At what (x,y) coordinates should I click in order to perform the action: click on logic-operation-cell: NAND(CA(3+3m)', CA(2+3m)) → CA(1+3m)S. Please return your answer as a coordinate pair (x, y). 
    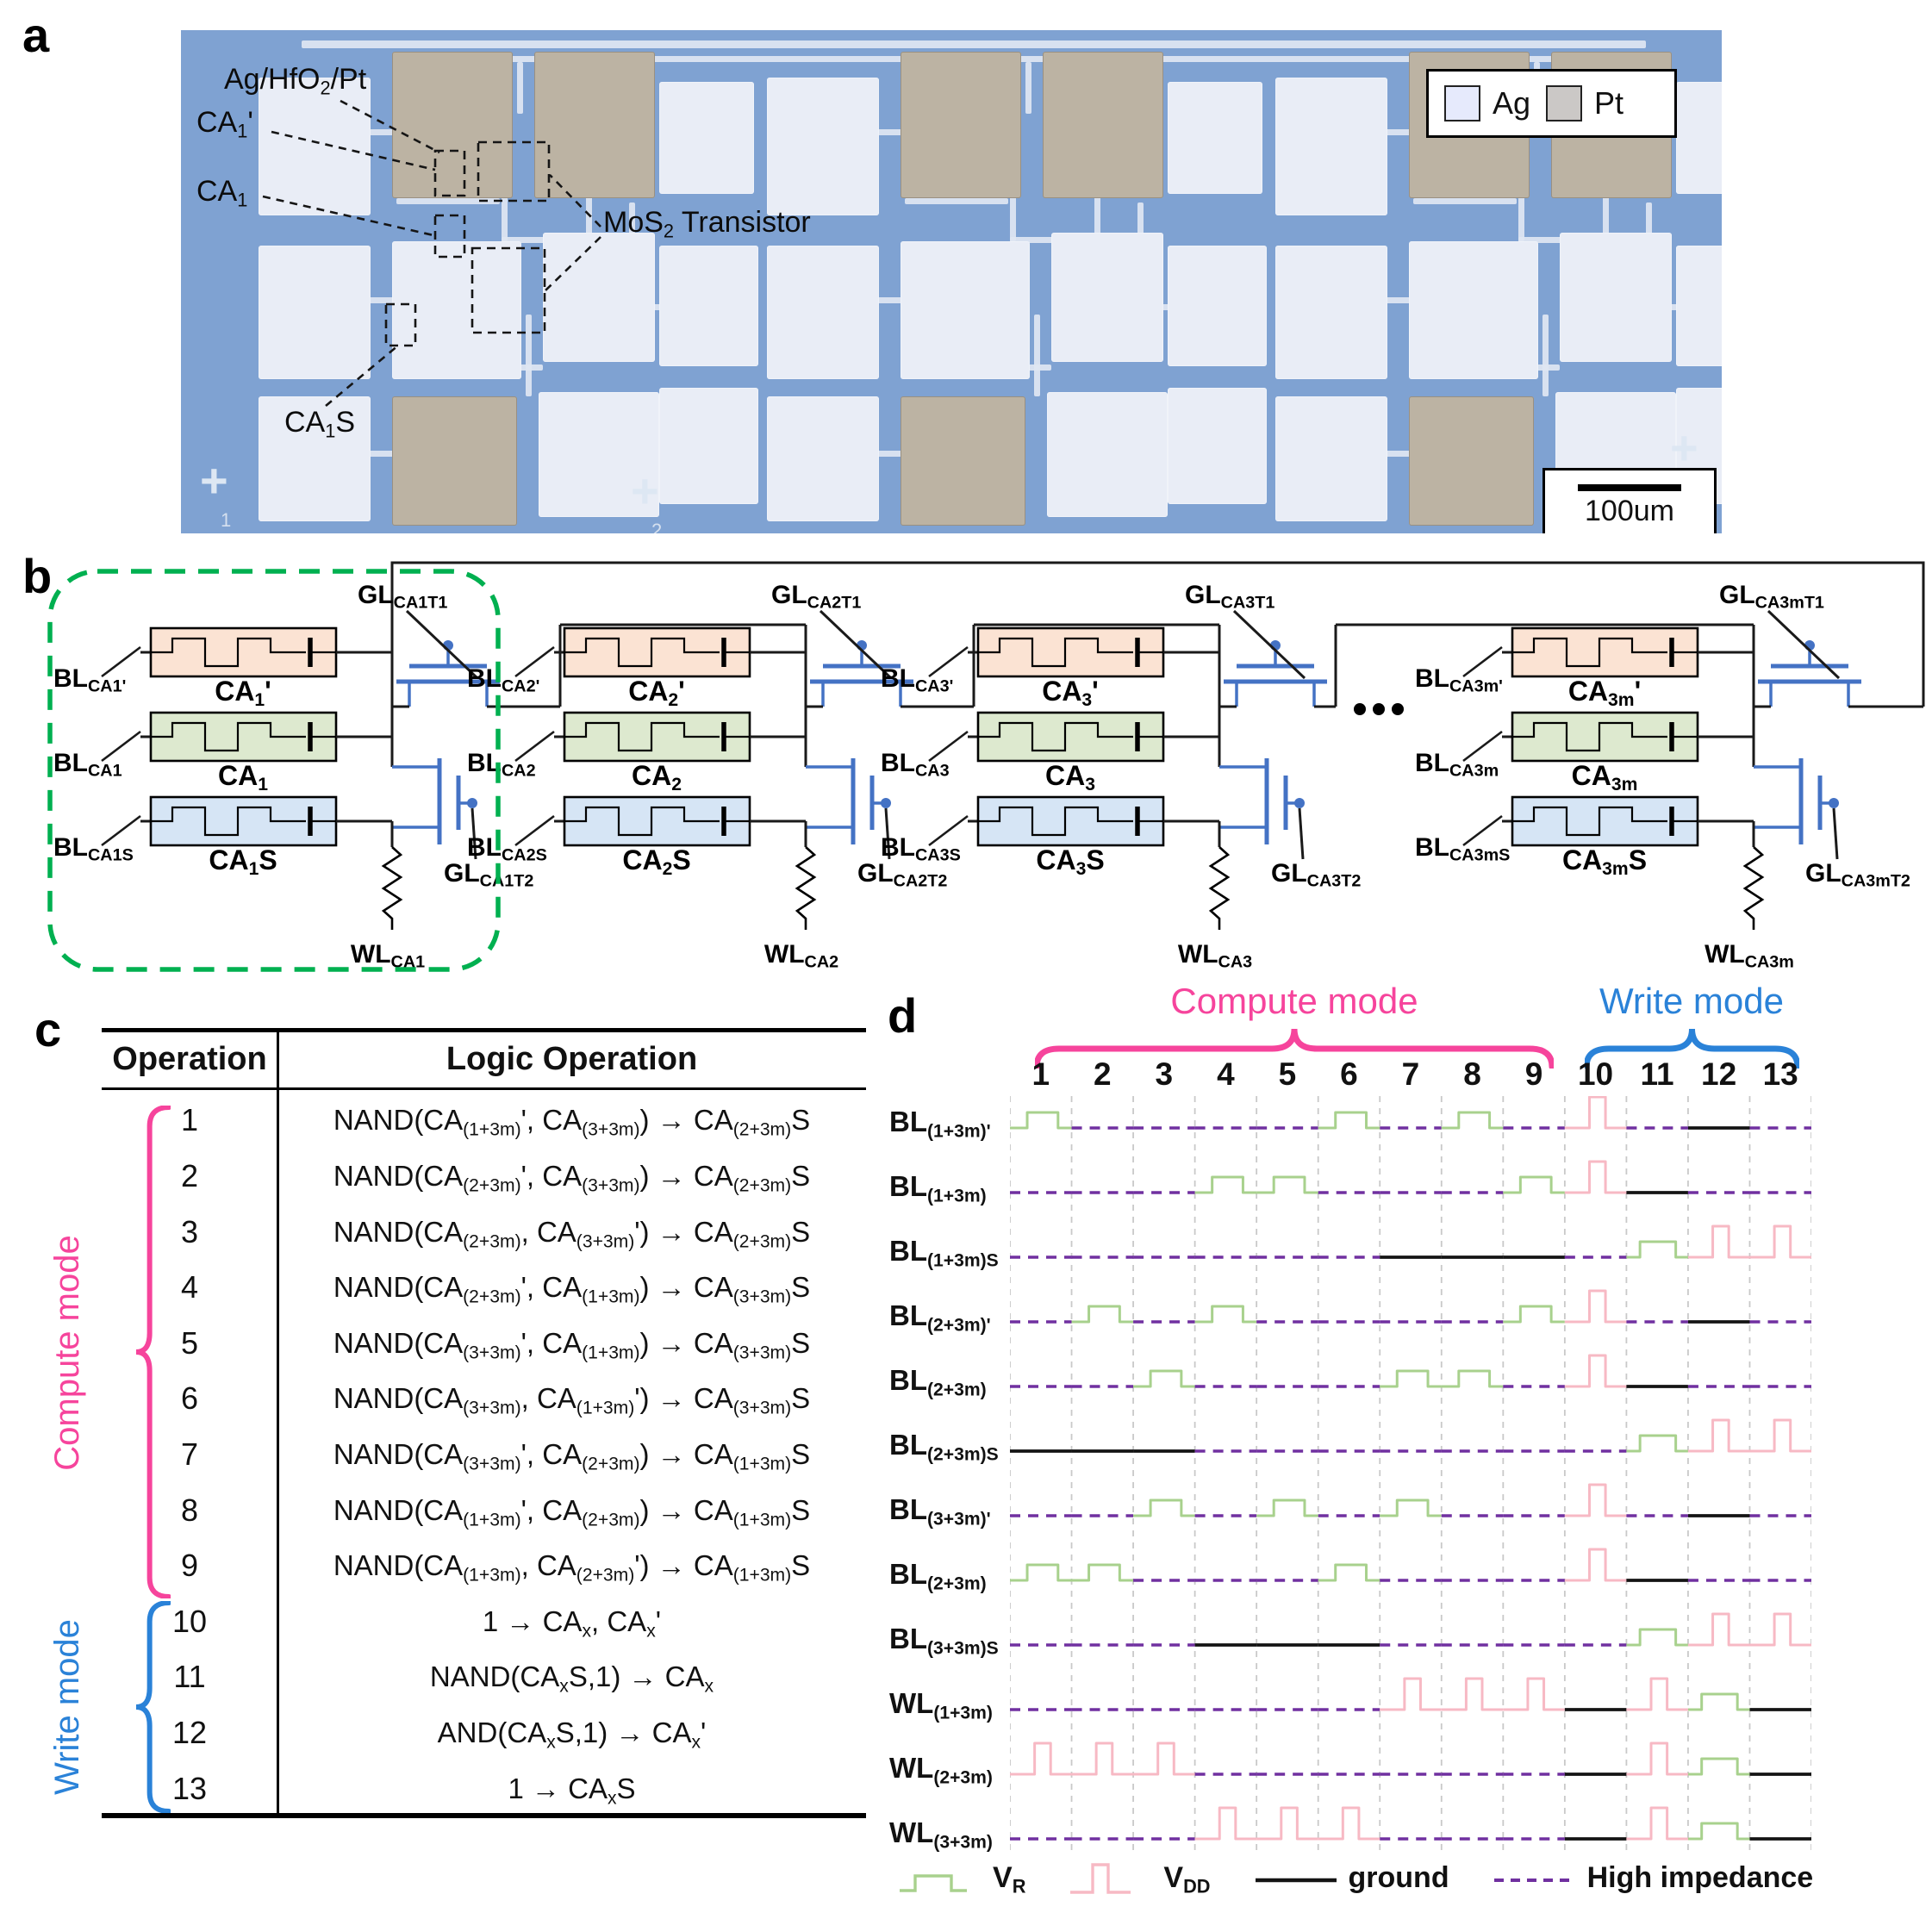
    Looking at the image, I should click on (572, 1456).